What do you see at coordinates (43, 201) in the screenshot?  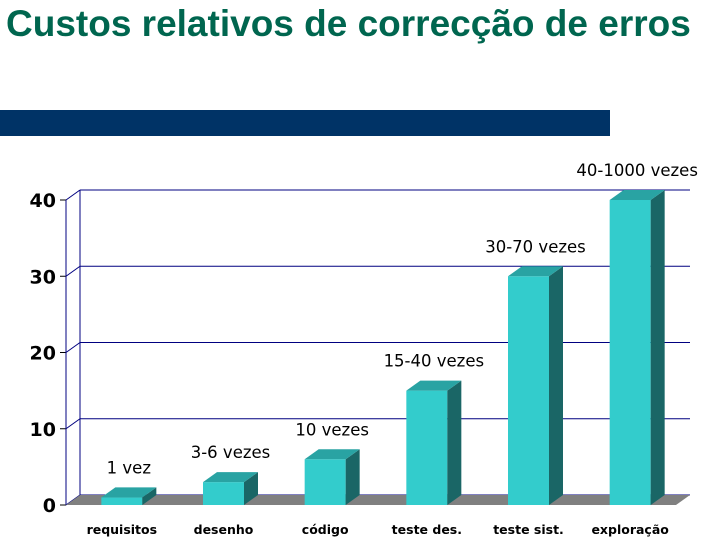 I see `y-tick-label: 40` at bounding box center [43, 201].